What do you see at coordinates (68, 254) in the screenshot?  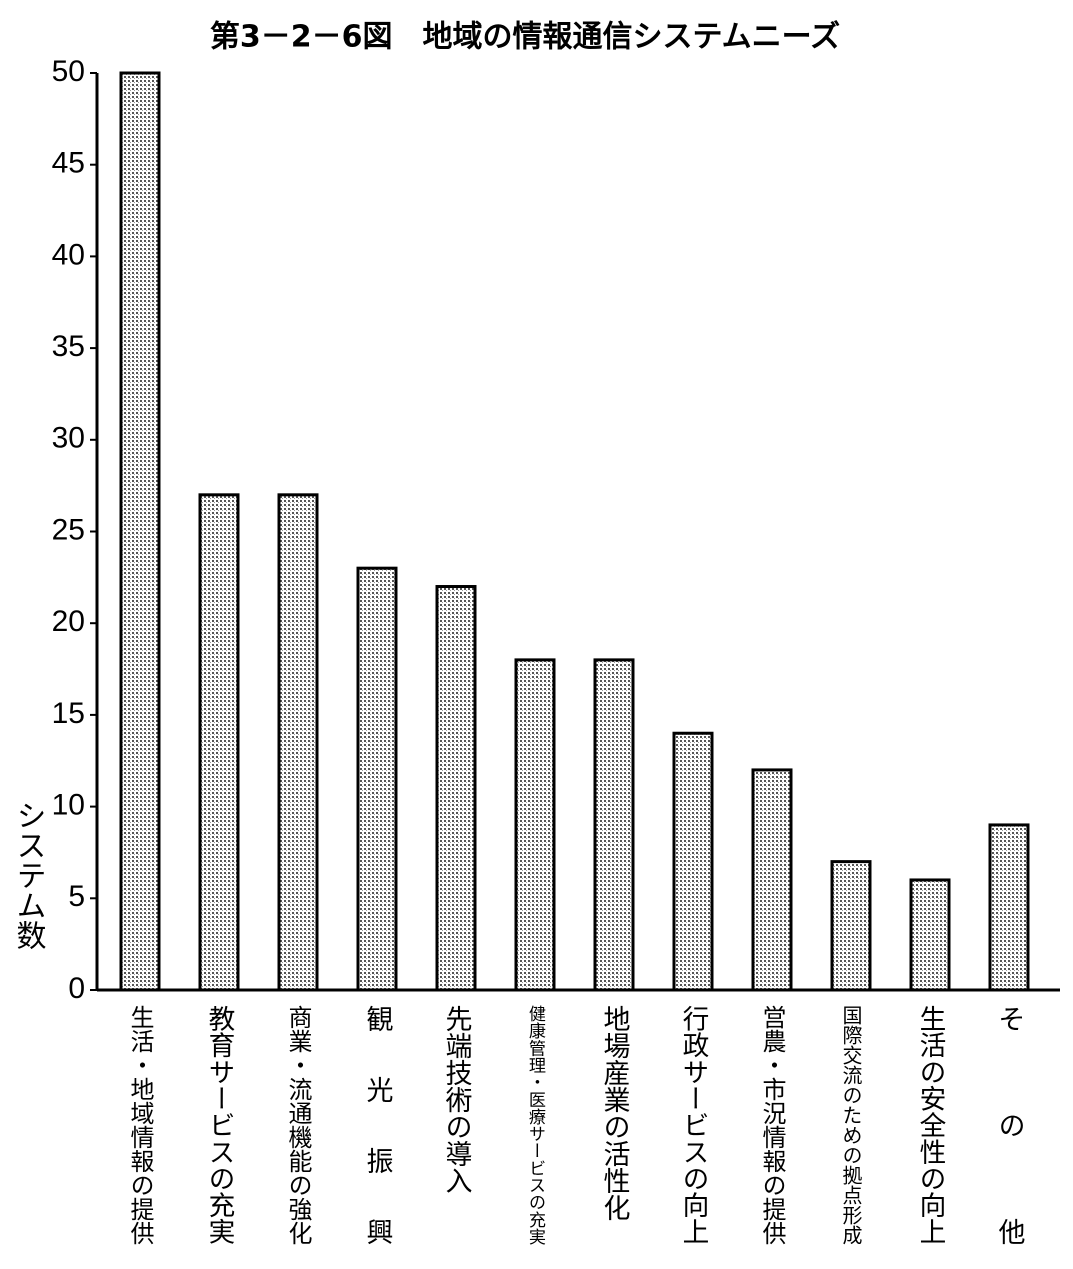 I see `y-tick-label: 40` at bounding box center [68, 254].